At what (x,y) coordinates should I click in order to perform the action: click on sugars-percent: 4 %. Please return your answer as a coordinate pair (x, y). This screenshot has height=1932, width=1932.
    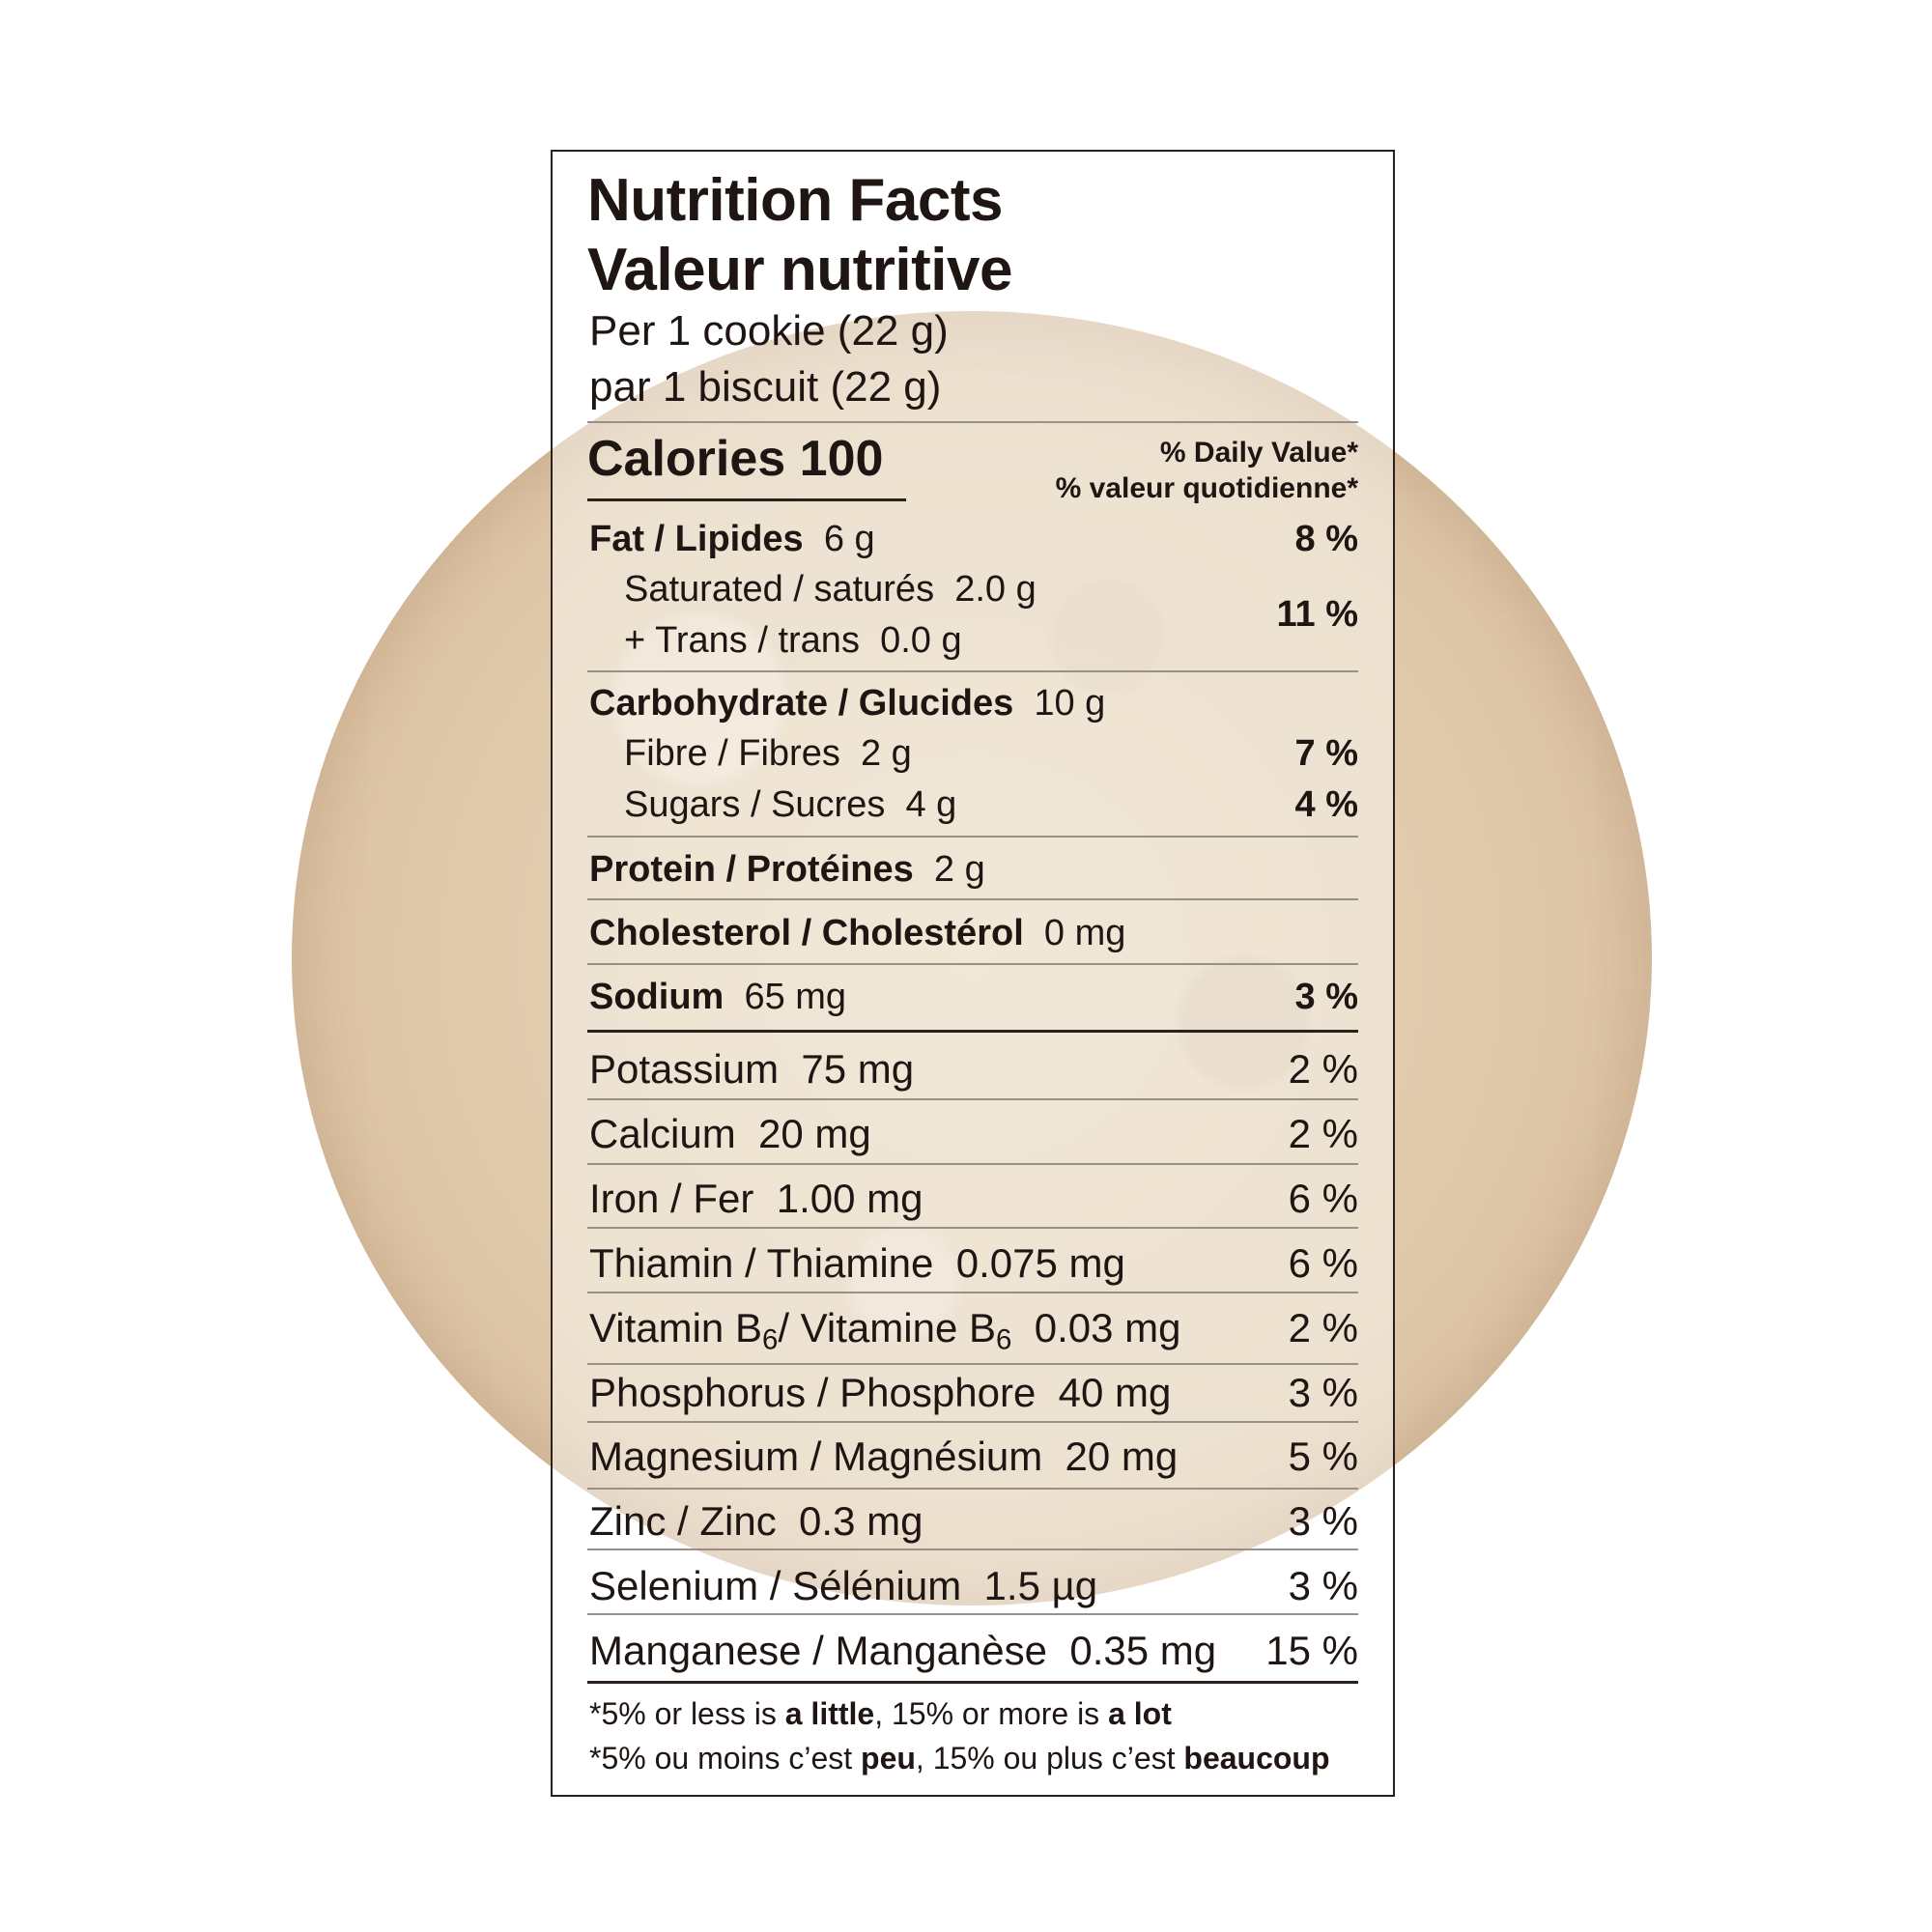
    Looking at the image, I should click on (1326, 804).